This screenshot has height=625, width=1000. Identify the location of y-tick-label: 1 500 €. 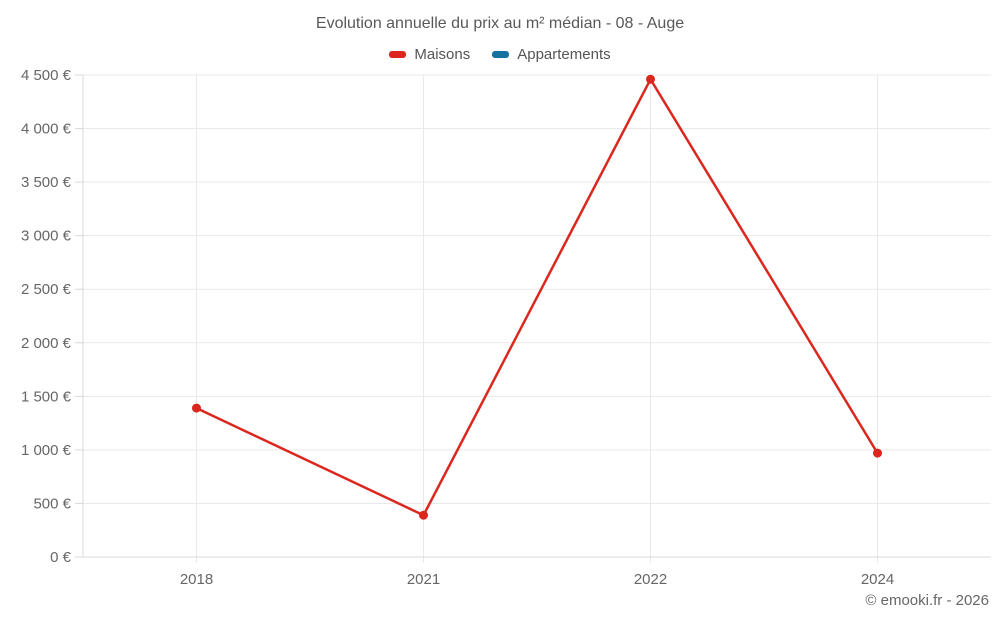
(46, 396).